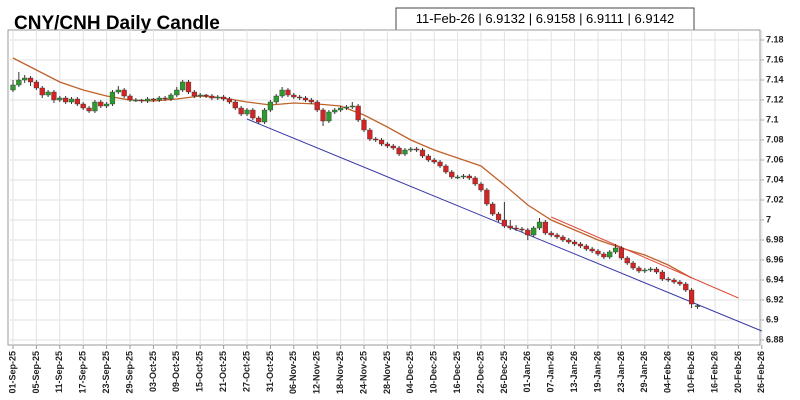 The height and width of the screenshot is (400, 800). What do you see at coordinates (645, 257) in the screenshot?
I see `trend-line` at bounding box center [645, 257].